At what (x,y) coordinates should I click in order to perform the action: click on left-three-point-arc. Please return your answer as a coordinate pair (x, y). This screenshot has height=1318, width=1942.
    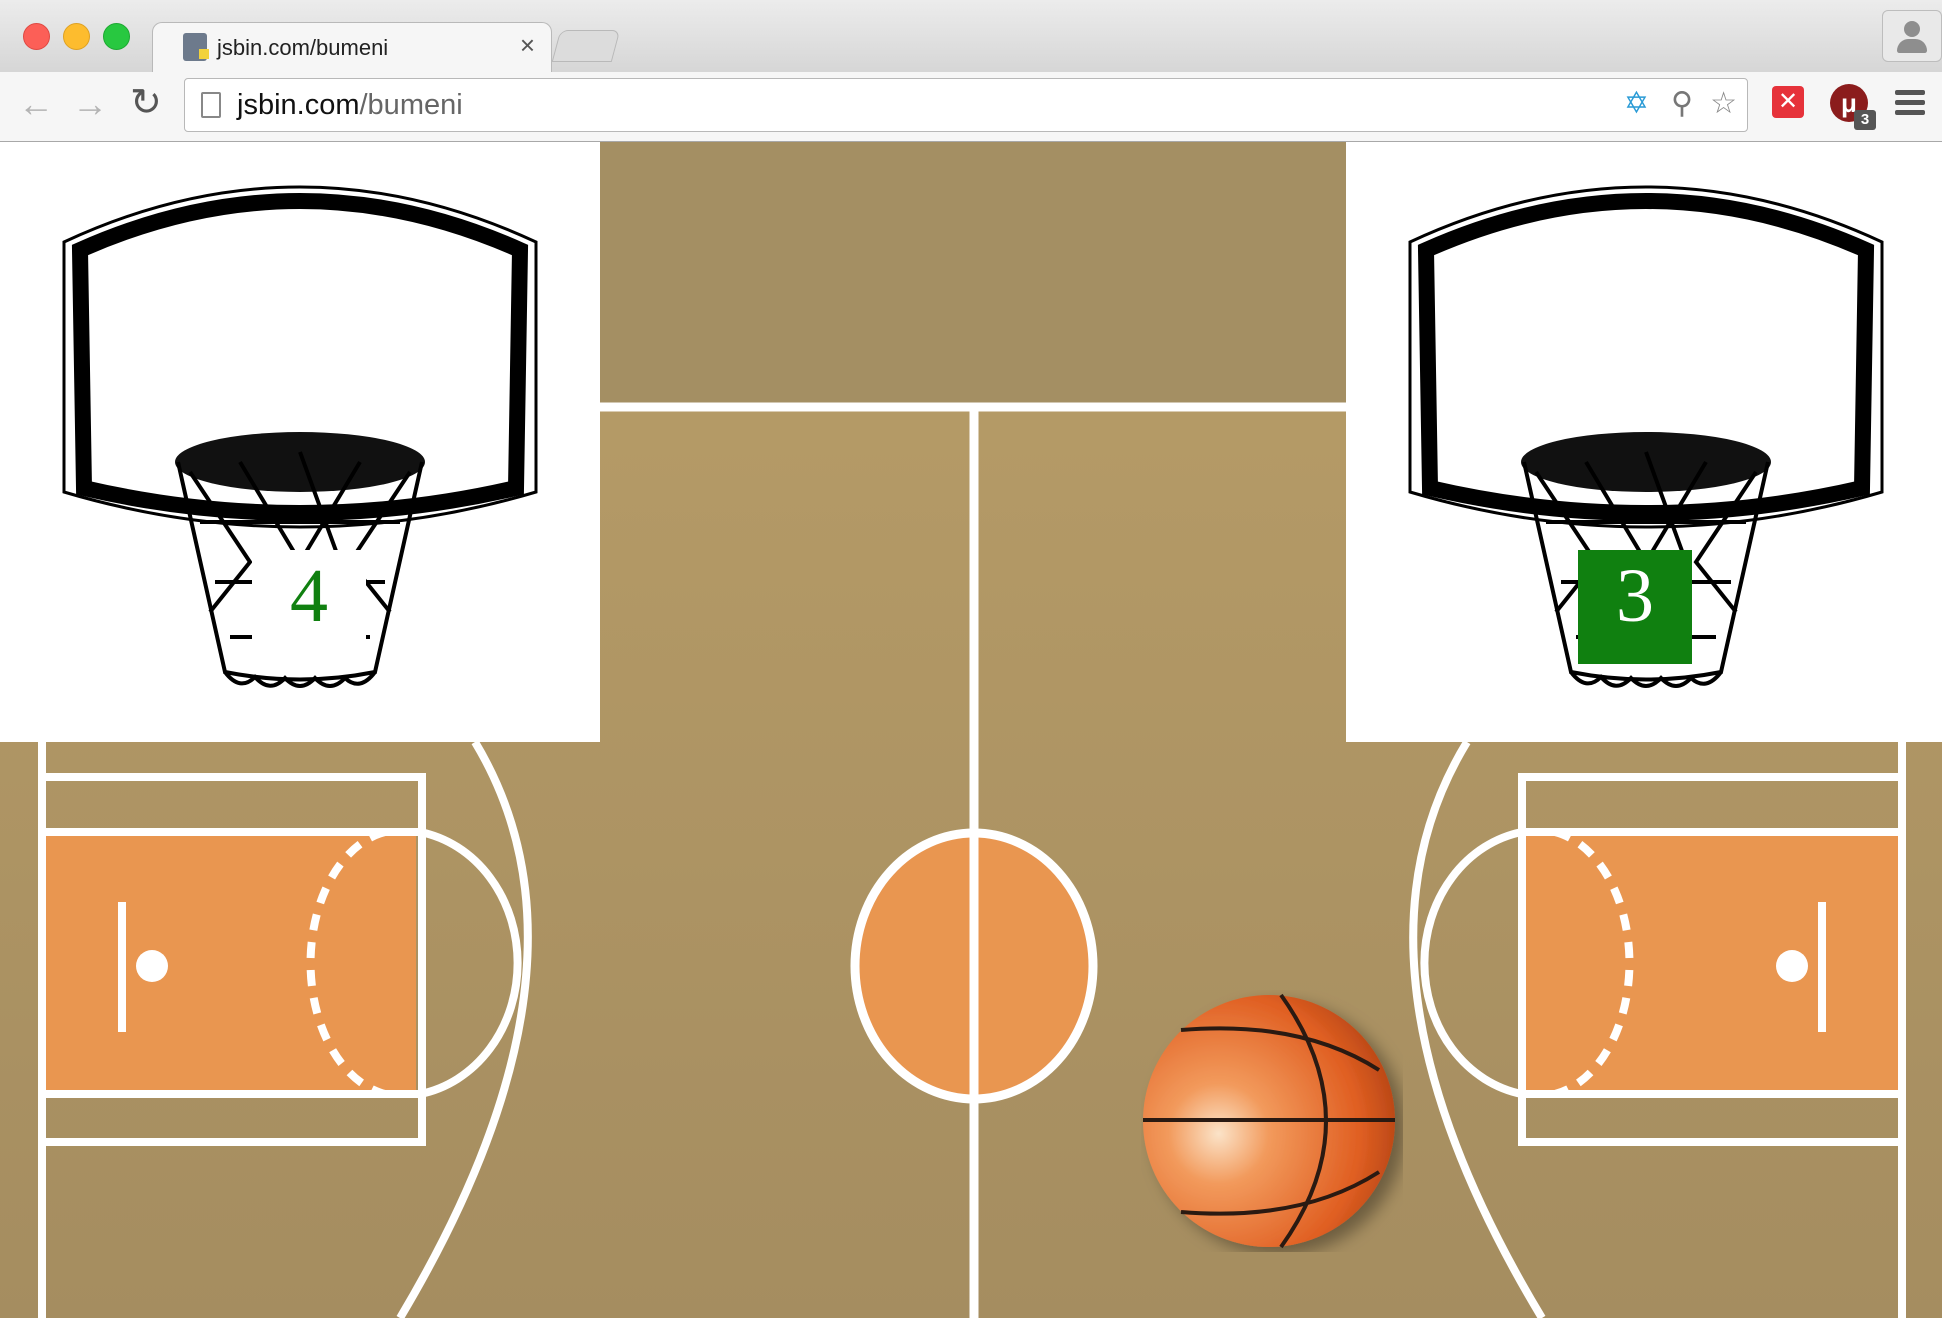
    Looking at the image, I should click on (464, 1028).